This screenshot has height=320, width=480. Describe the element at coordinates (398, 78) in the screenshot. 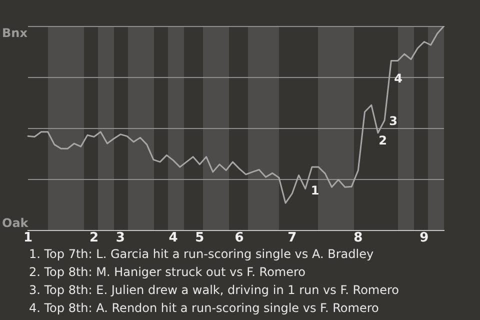

I see `annotation: 4` at that location.